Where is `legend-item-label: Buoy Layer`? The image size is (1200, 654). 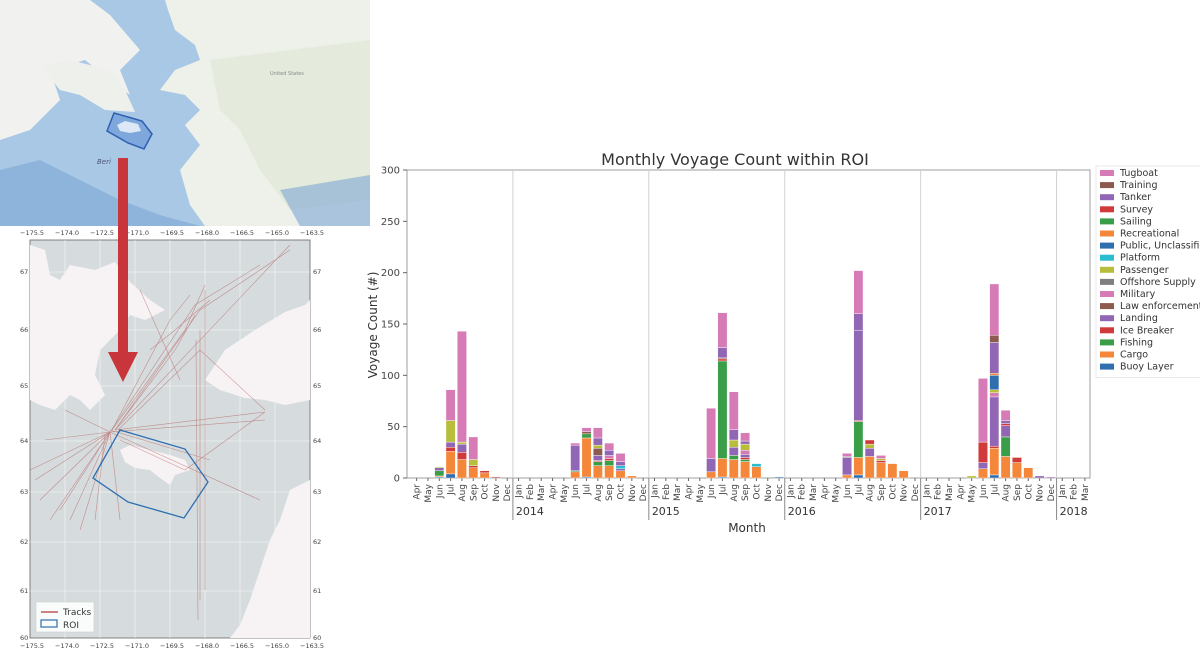 legend-item-label: Buoy Layer is located at coordinates (1147, 367).